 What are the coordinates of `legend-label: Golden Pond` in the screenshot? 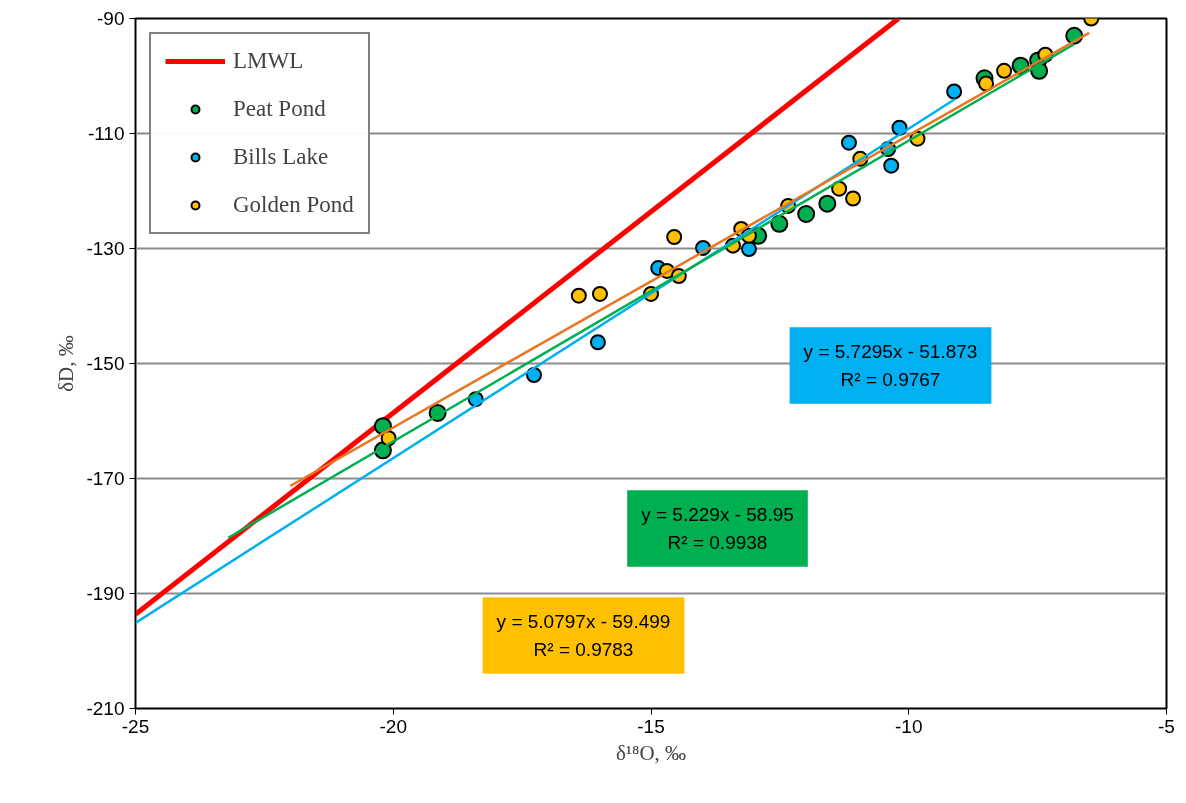 It's located at (293, 205).